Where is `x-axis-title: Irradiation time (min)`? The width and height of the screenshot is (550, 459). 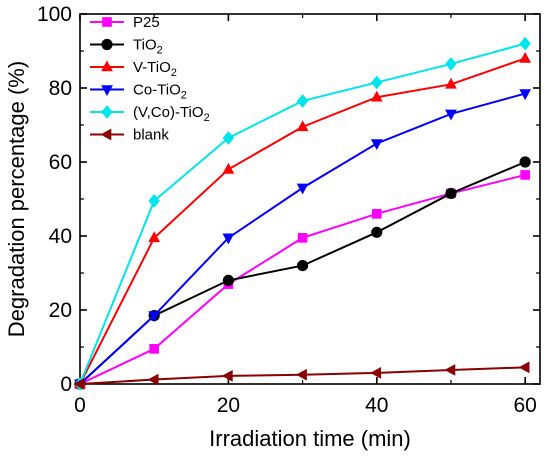 x-axis-title: Irradiation time (min) is located at coordinates (310, 438).